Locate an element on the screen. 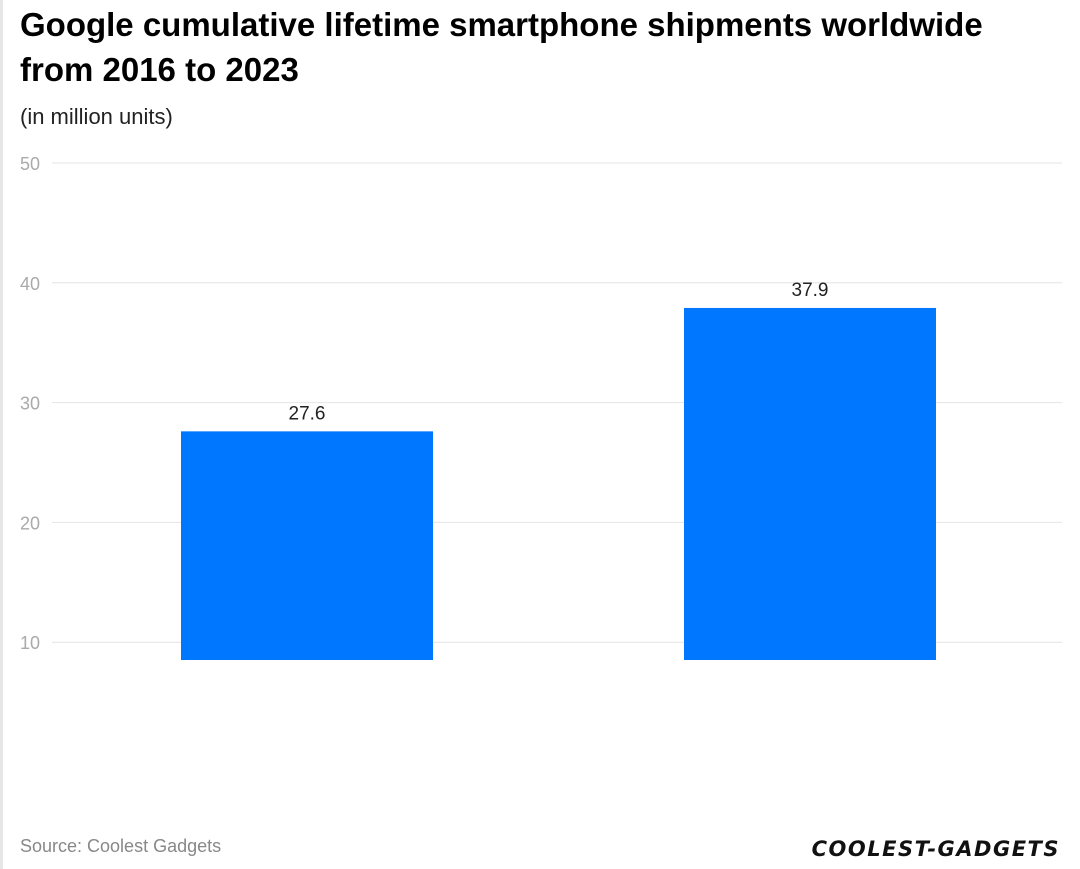  bar-value-label: 37.9 is located at coordinates (810, 290).